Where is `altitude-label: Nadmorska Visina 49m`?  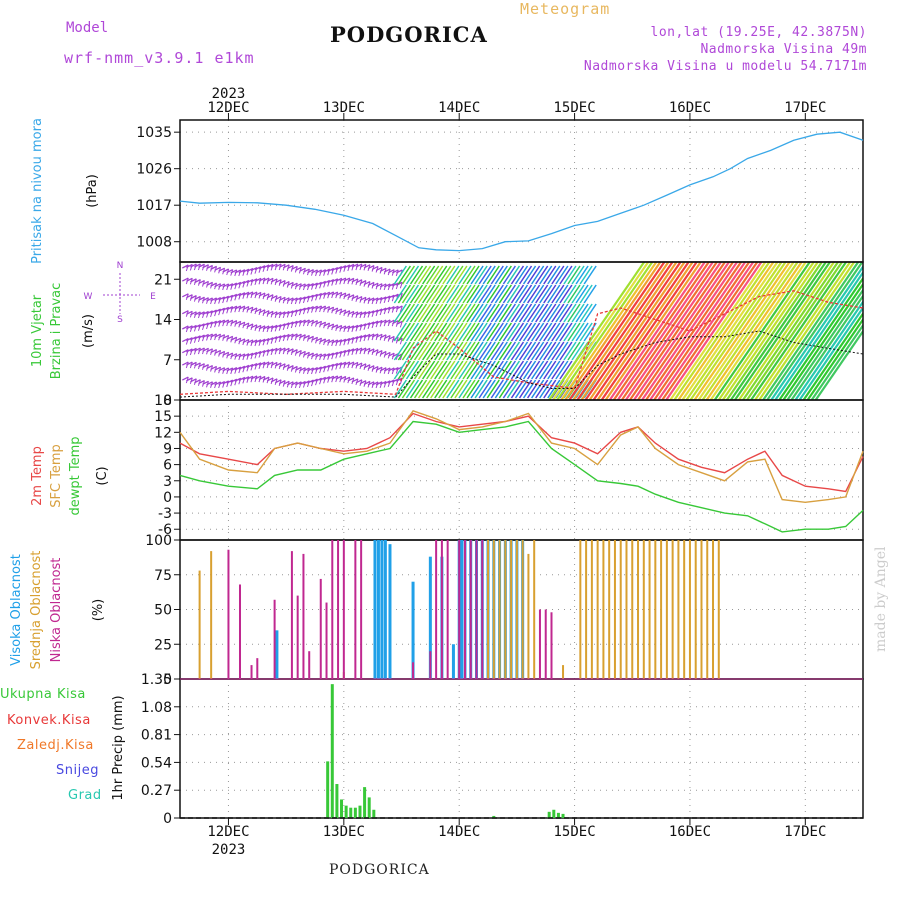 altitude-label: Nadmorska Visina 49m is located at coordinates (783, 49).